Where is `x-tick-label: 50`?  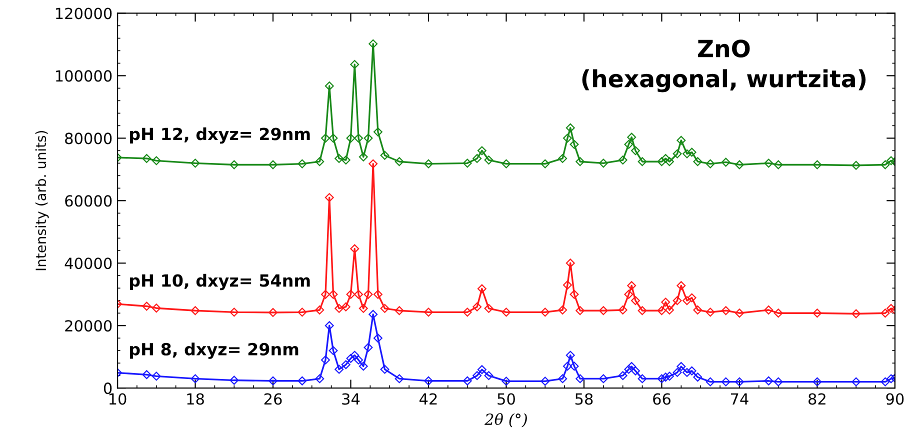 x-tick-label: 50 is located at coordinates (506, 399).